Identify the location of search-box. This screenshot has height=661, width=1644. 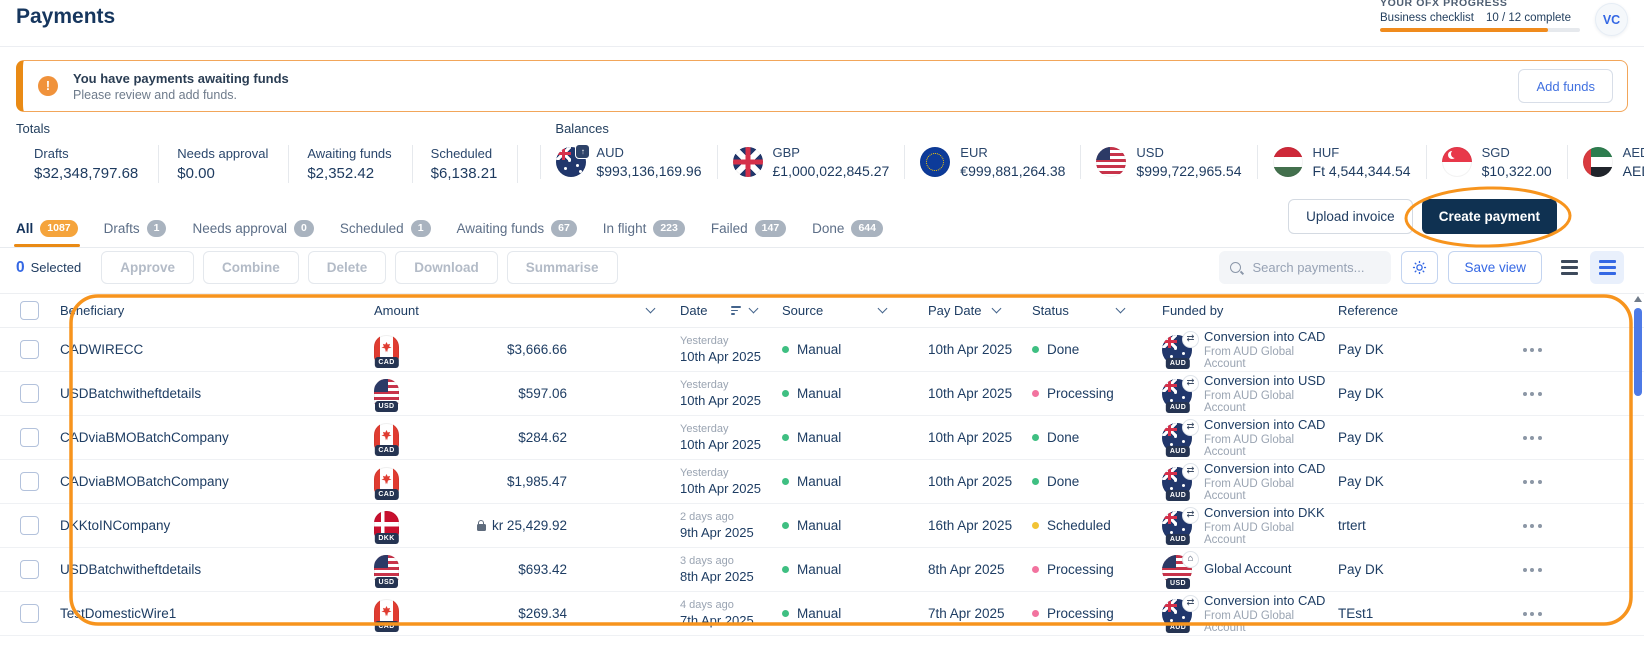
(1305, 267).